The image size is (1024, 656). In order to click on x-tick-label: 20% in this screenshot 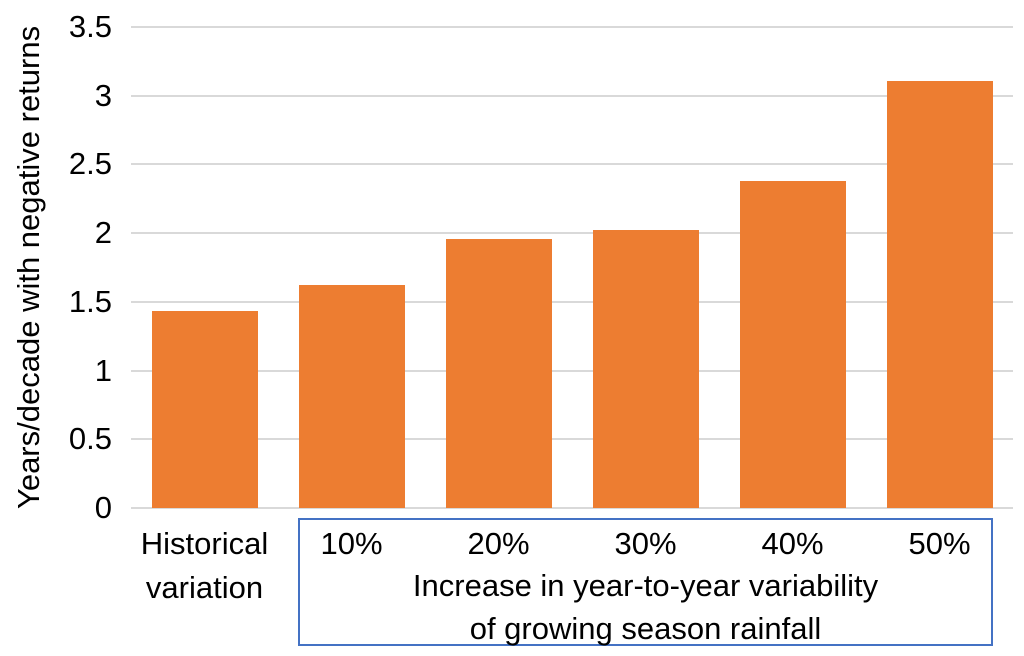, I will do `click(498, 543)`.